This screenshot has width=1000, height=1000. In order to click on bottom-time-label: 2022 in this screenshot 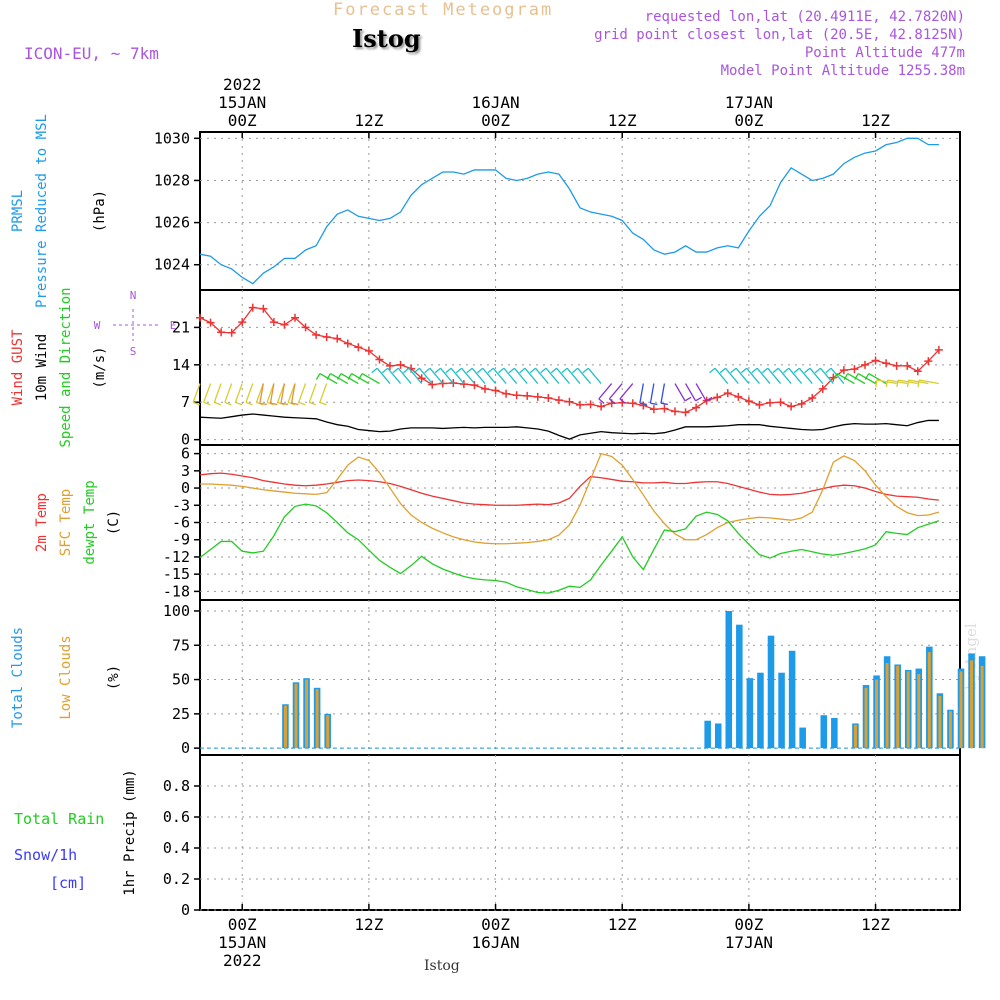, I will do `click(242, 960)`.